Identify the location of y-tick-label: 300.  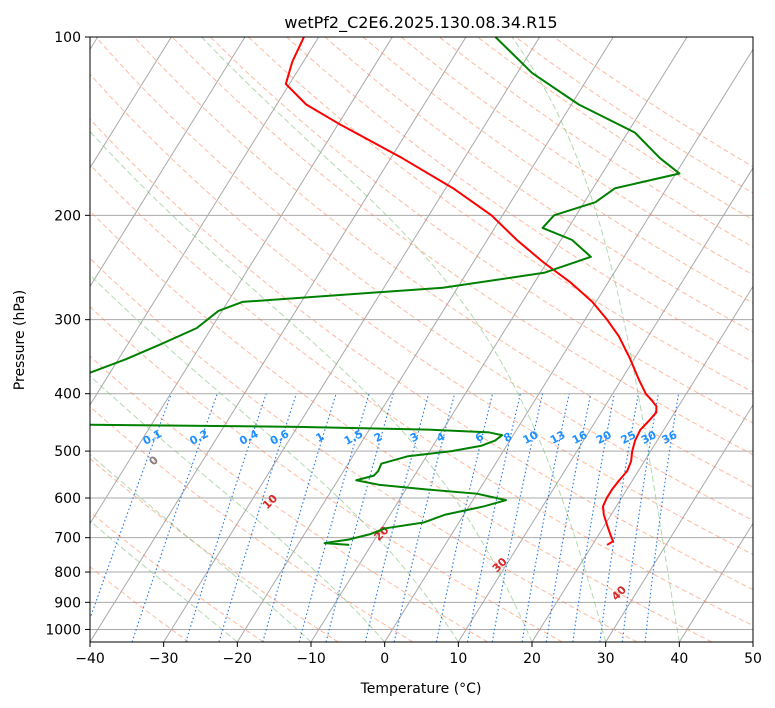
(67, 321).